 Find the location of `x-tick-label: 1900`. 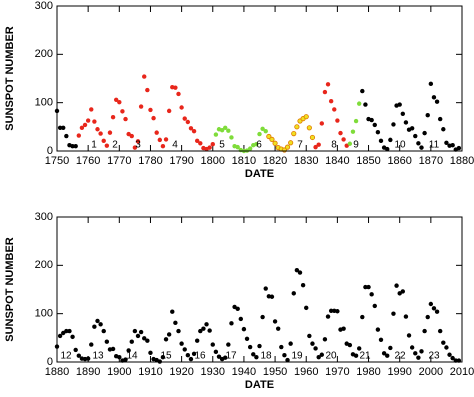

x-tick-label: 1900 is located at coordinates (119, 372).